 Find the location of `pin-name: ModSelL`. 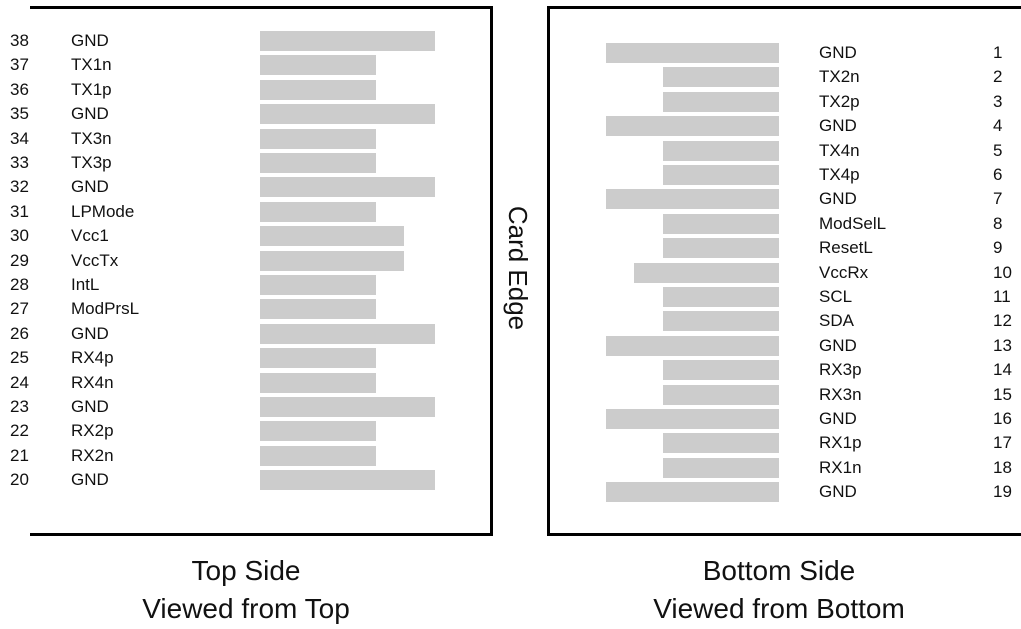

pin-name: ModSelL is located at coordinates (853, 223).